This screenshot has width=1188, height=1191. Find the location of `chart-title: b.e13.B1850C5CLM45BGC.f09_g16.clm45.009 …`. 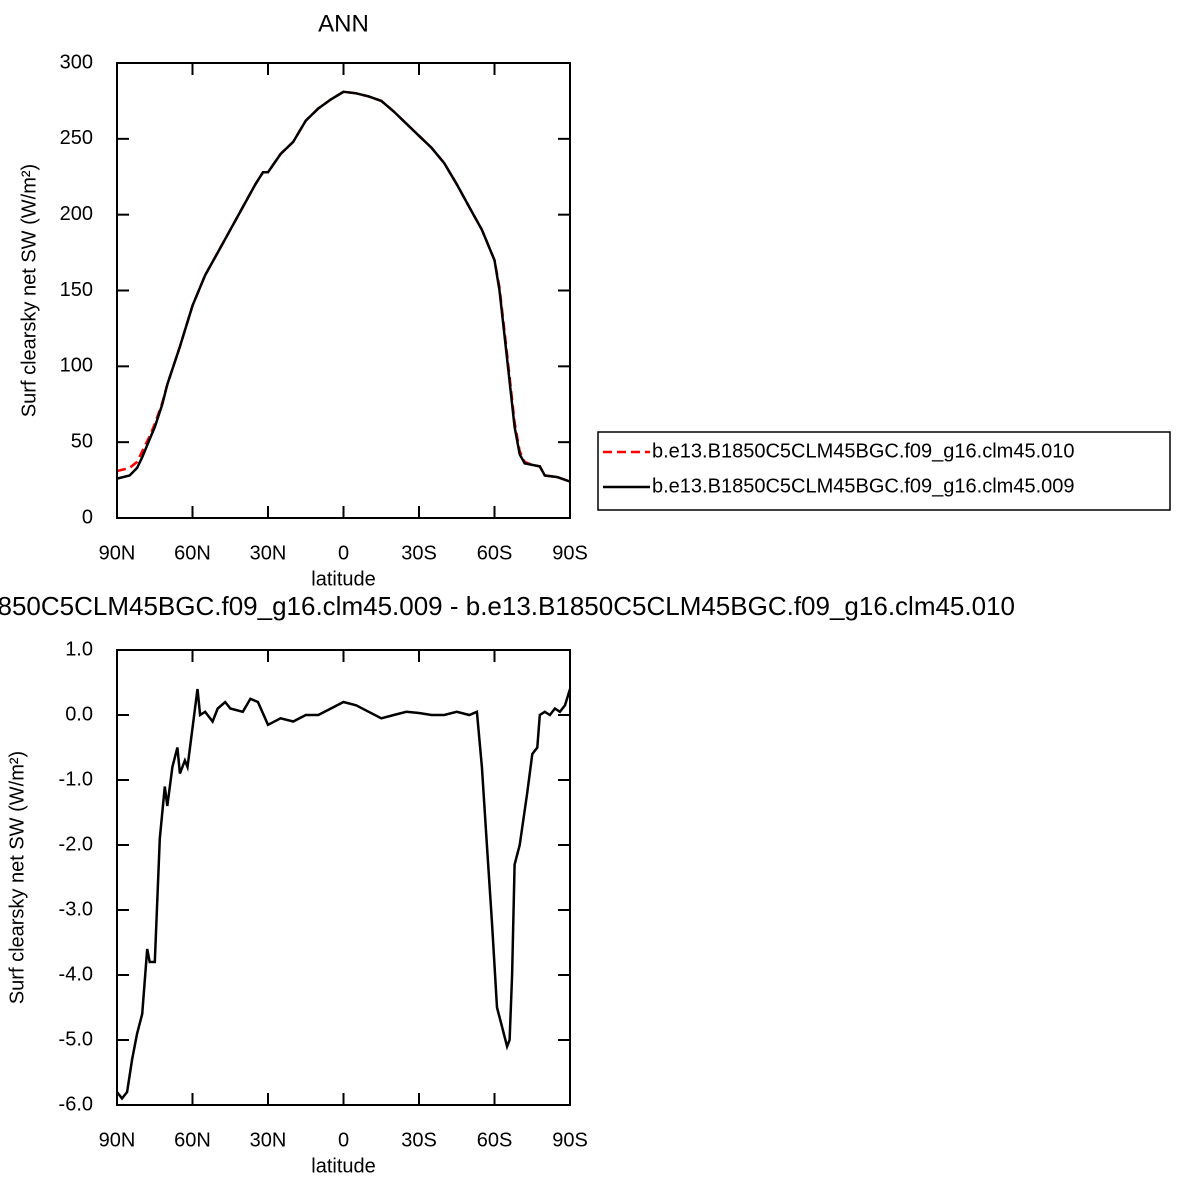

chart-title: b.e13.B1850C5CLM45BGC.f09_g16.clm45.009 … is located at coordinates (507, 606).